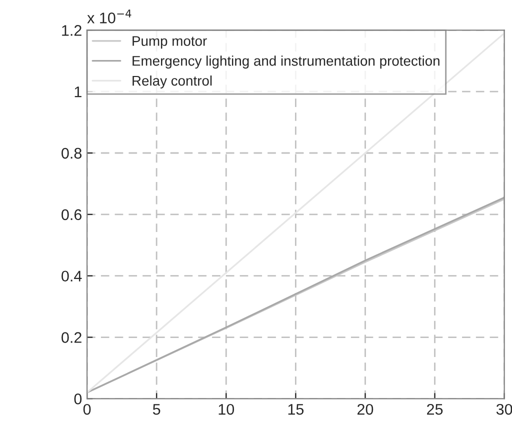  I want to click on y-tick-label: 0.8, so click(72, 153).